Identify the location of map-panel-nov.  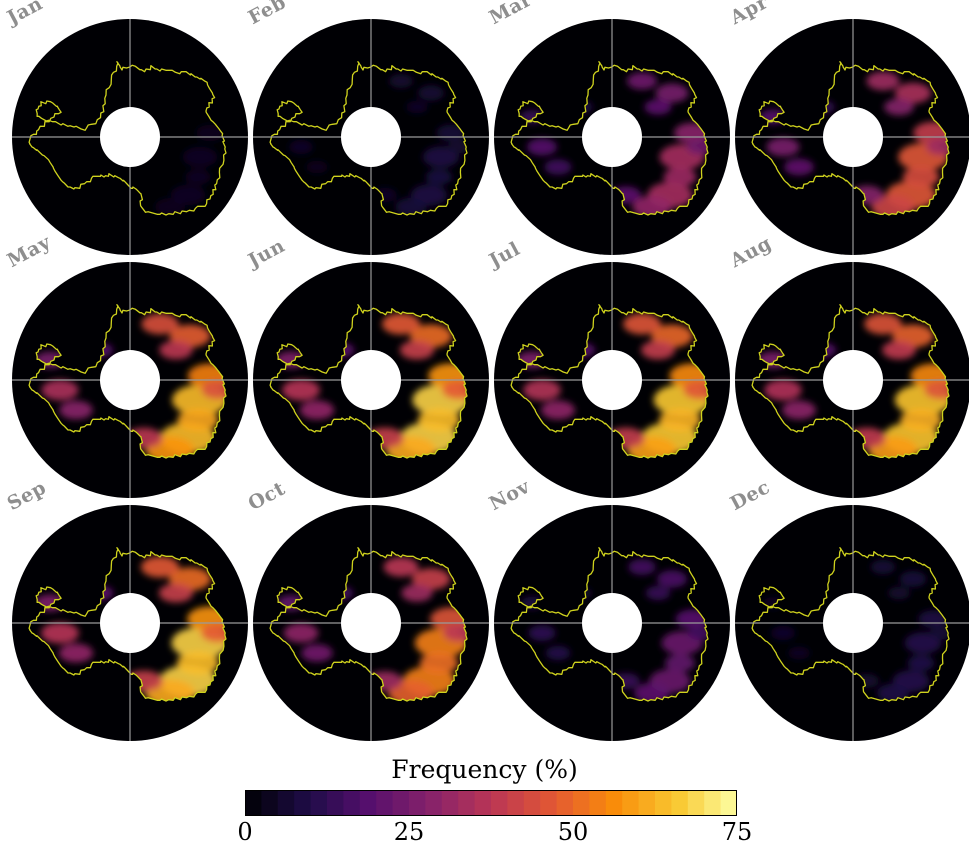
(612, 623).